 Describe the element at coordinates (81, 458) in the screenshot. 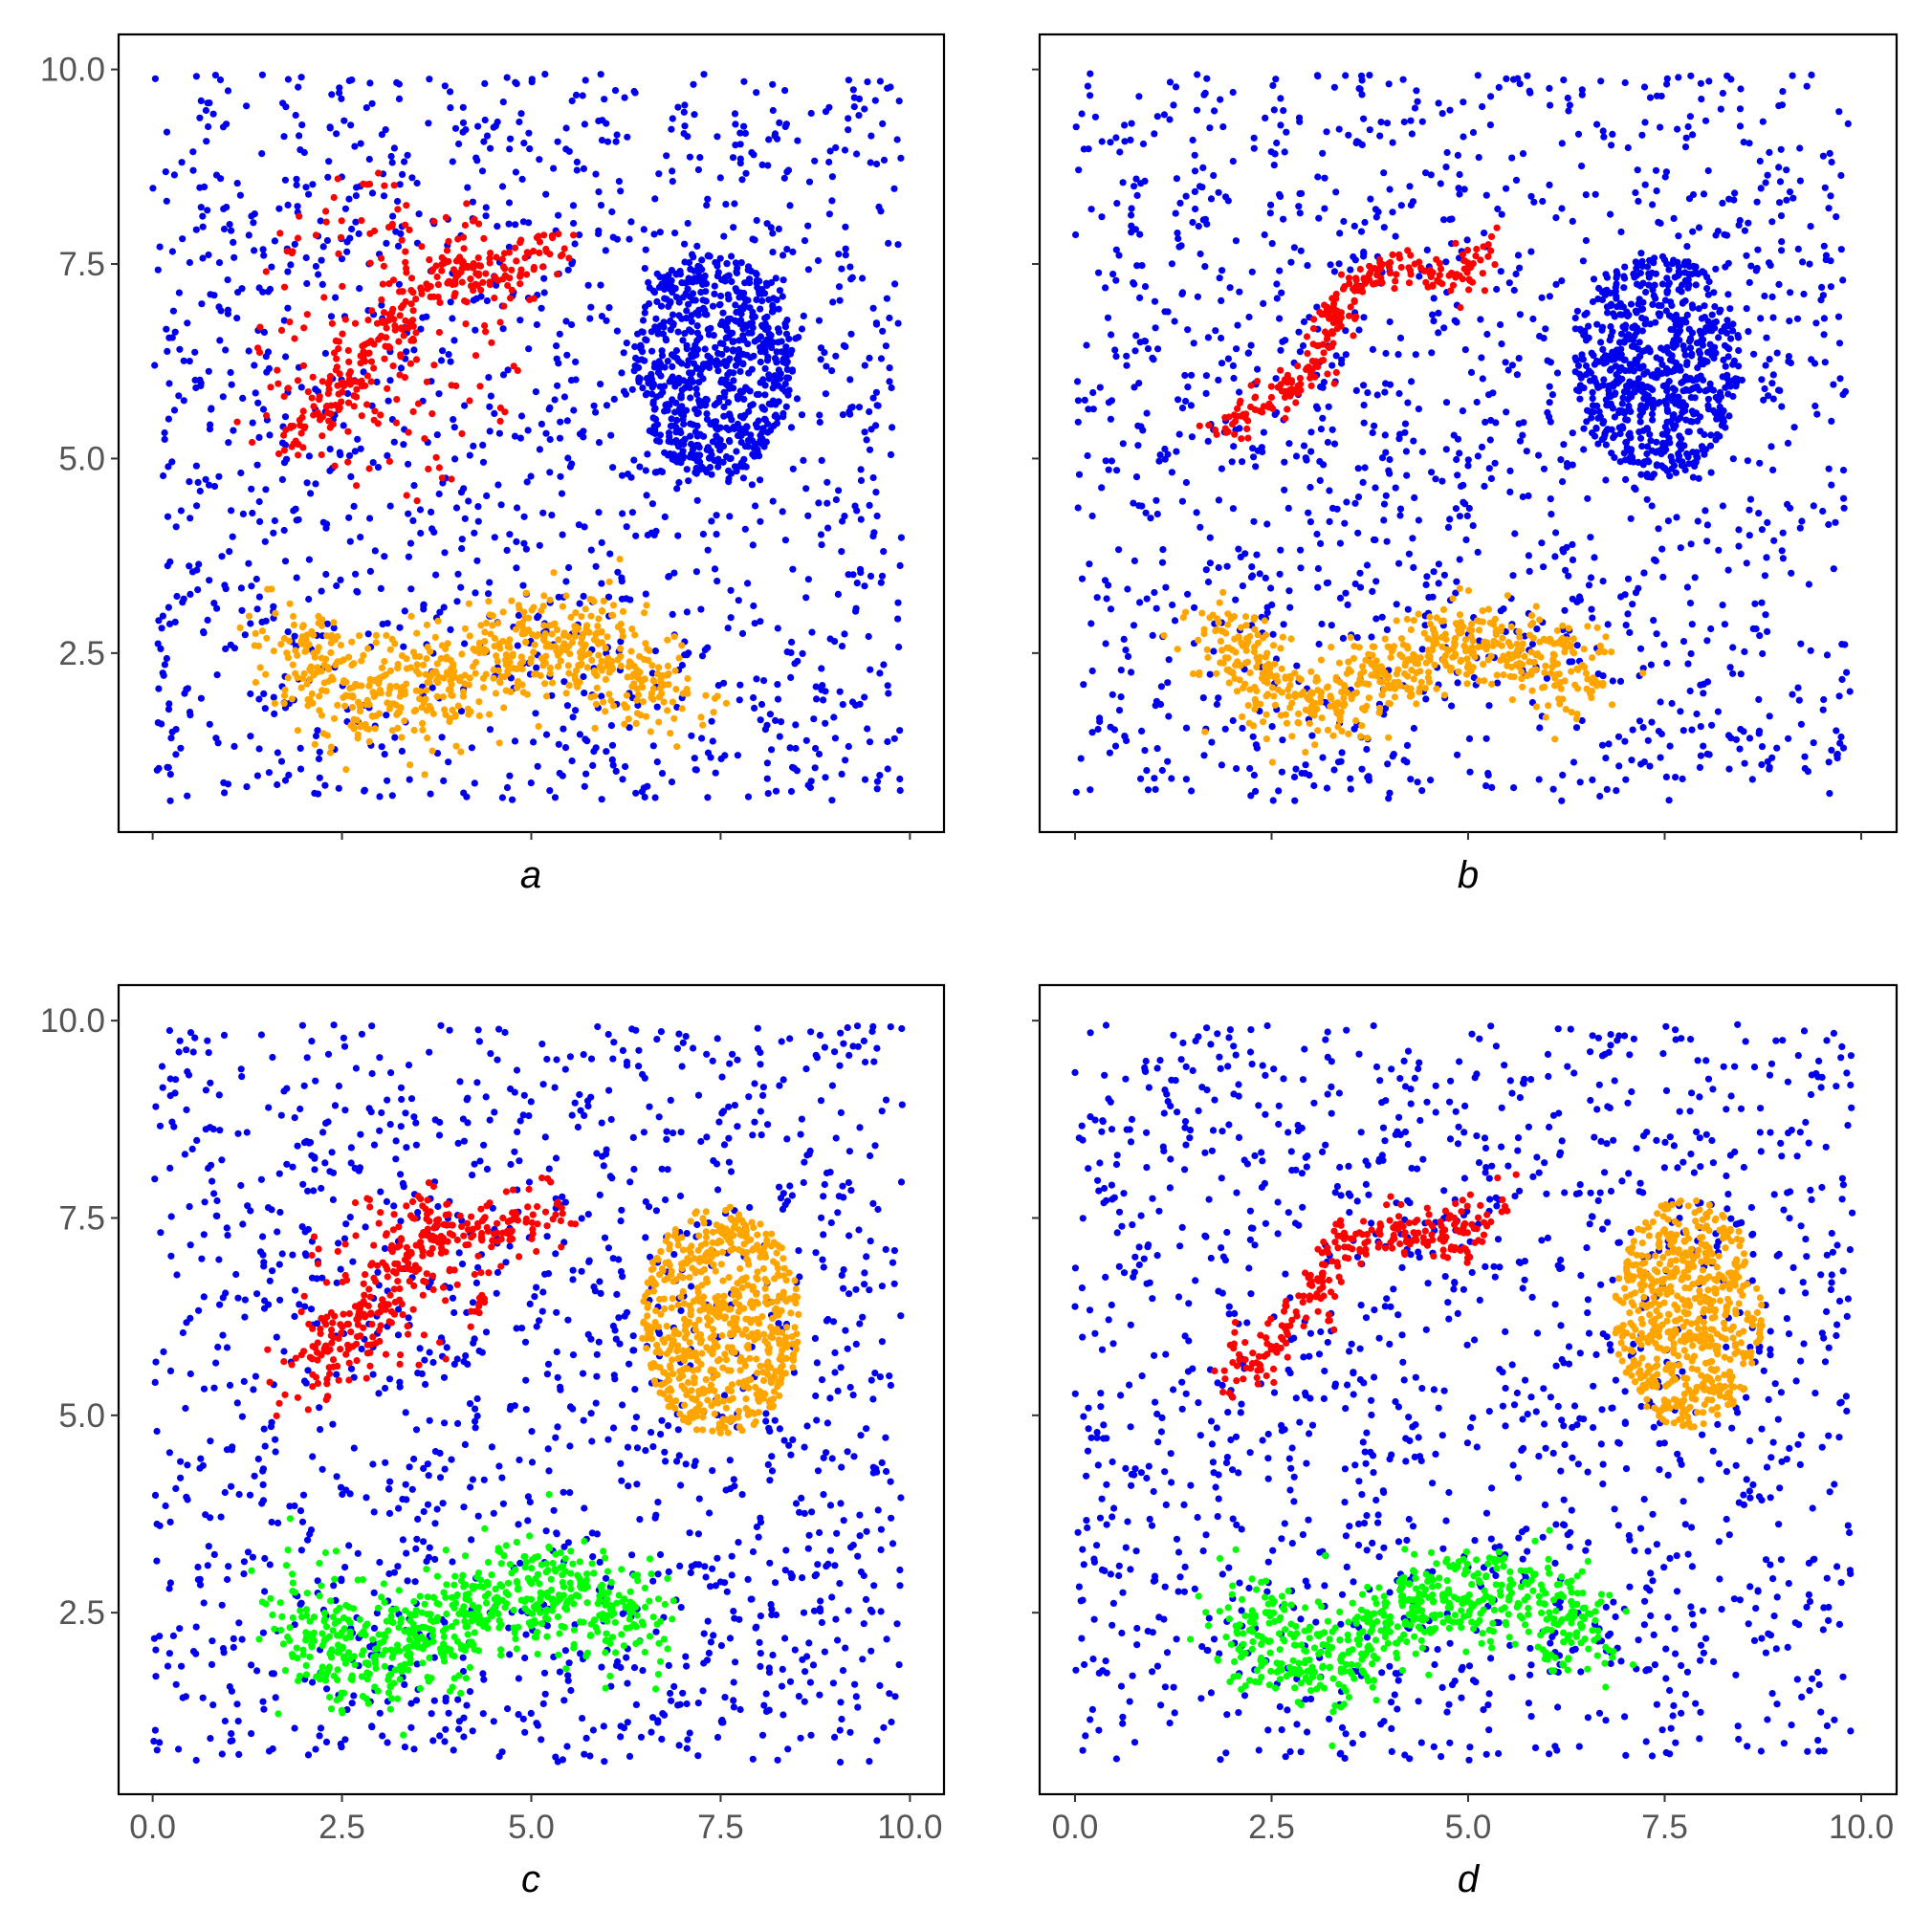

I see `y-tick-label: 5.0` at that location.